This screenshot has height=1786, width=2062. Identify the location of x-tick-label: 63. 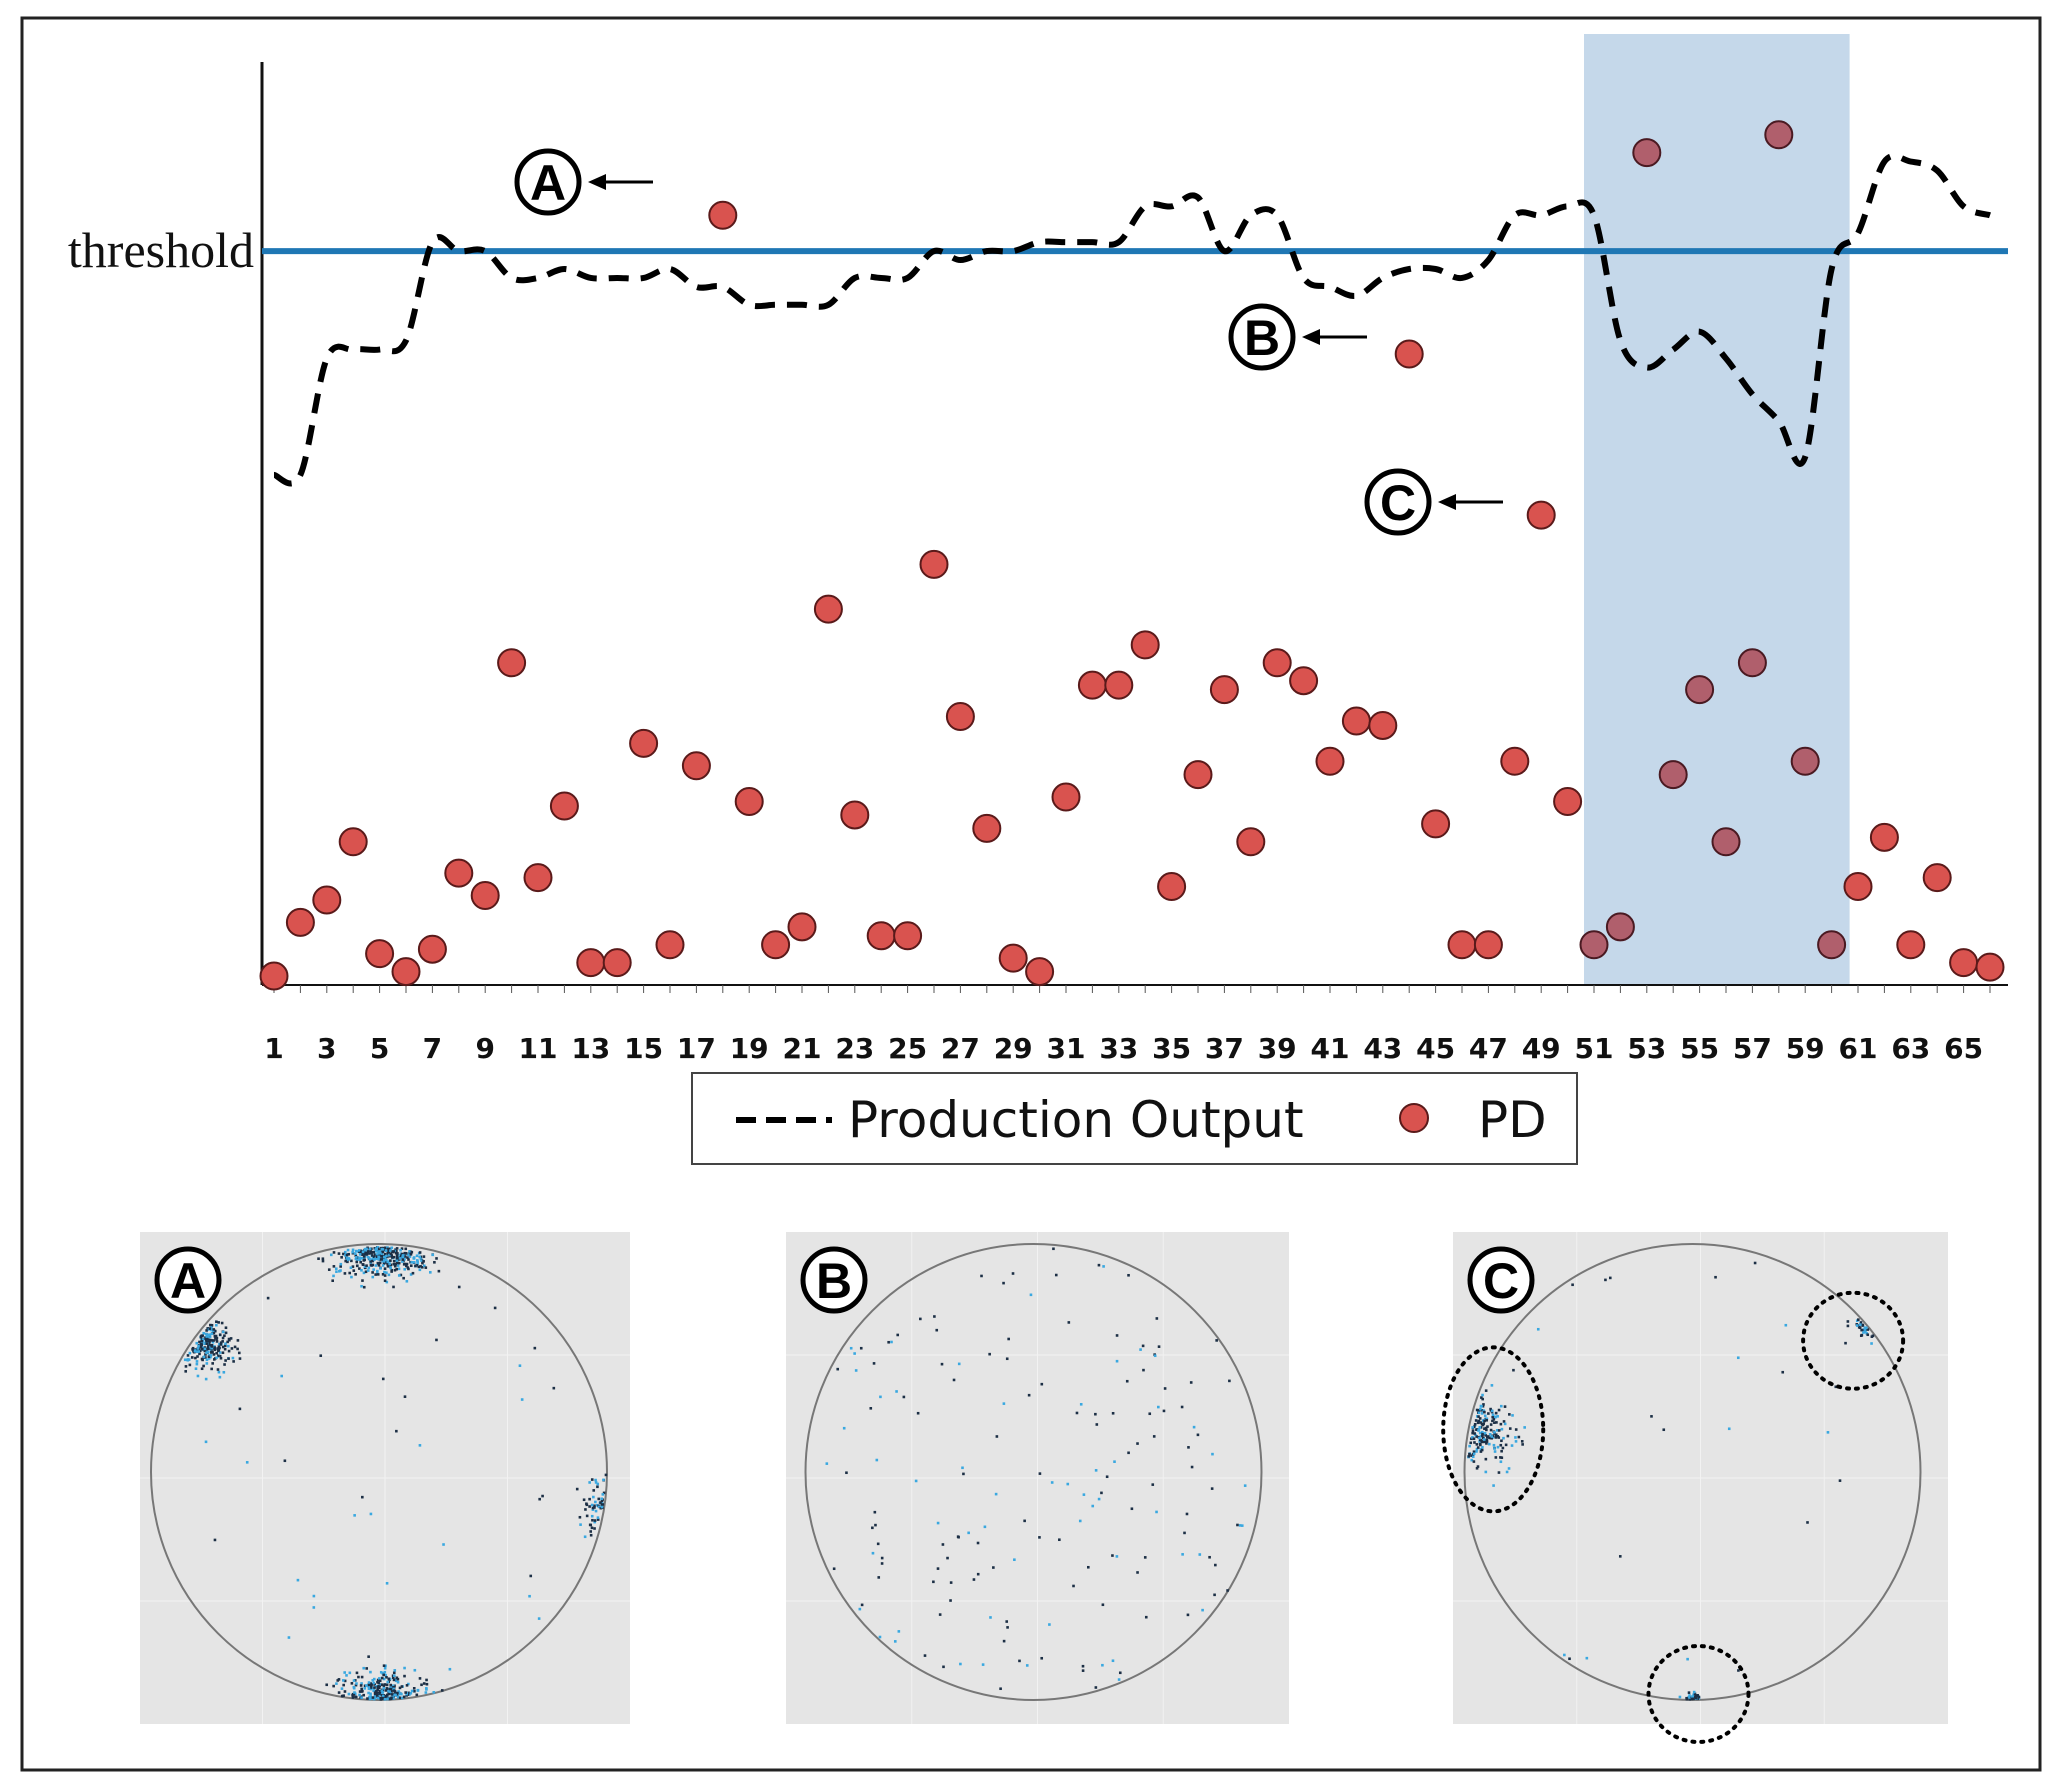
(1910, 1048).